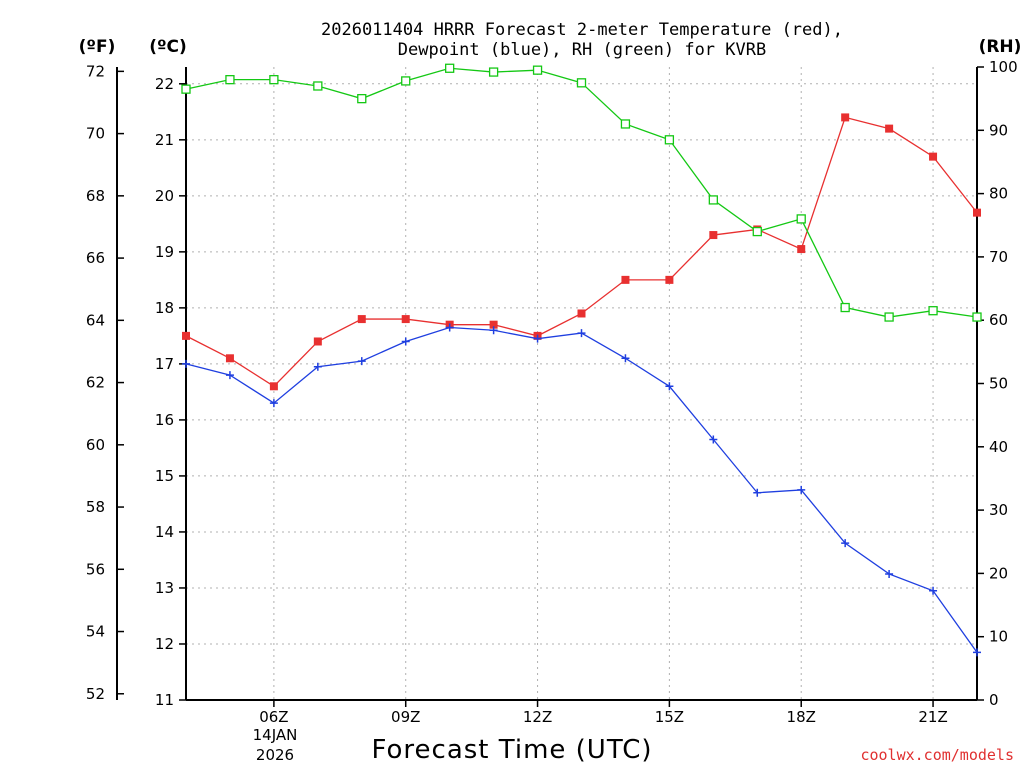 This screenshot has width=1024, height=768. Describe the element at coordinates (95, 632) in the screenshot. I see `fahrenheit-tick-label: 54` at that location.